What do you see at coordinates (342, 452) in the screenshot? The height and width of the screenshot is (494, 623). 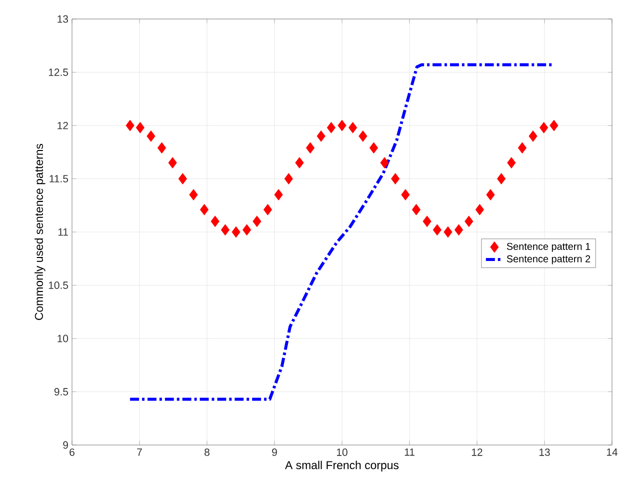 I see `x-tick-label: 10` at bounding box center [342, 452].